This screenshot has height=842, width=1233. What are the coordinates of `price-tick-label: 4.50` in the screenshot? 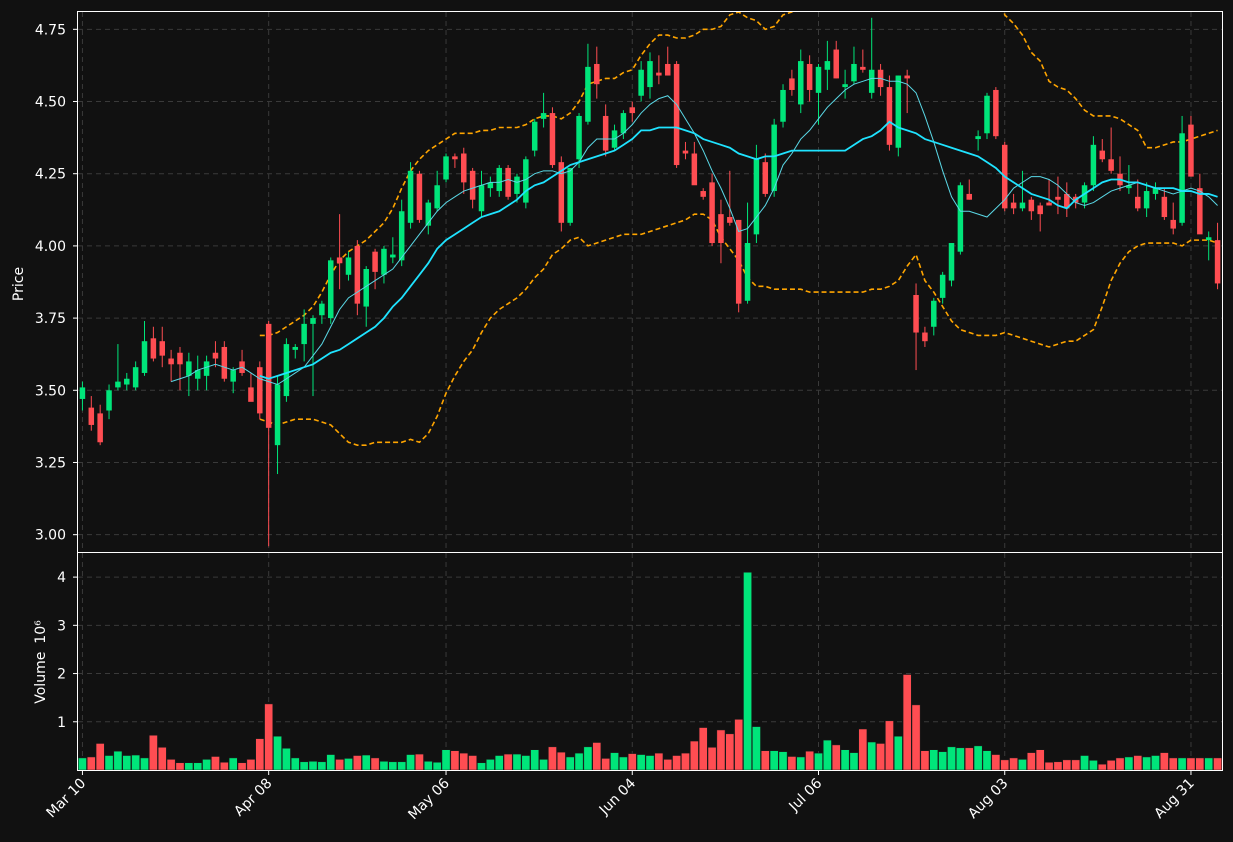 It's located at (50, 103).